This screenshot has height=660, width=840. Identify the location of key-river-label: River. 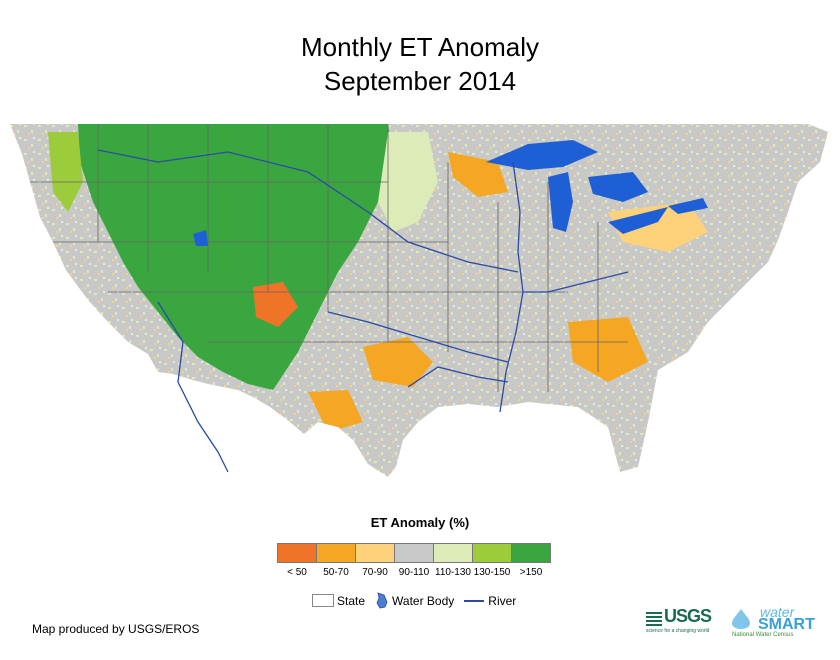
(502, 600).